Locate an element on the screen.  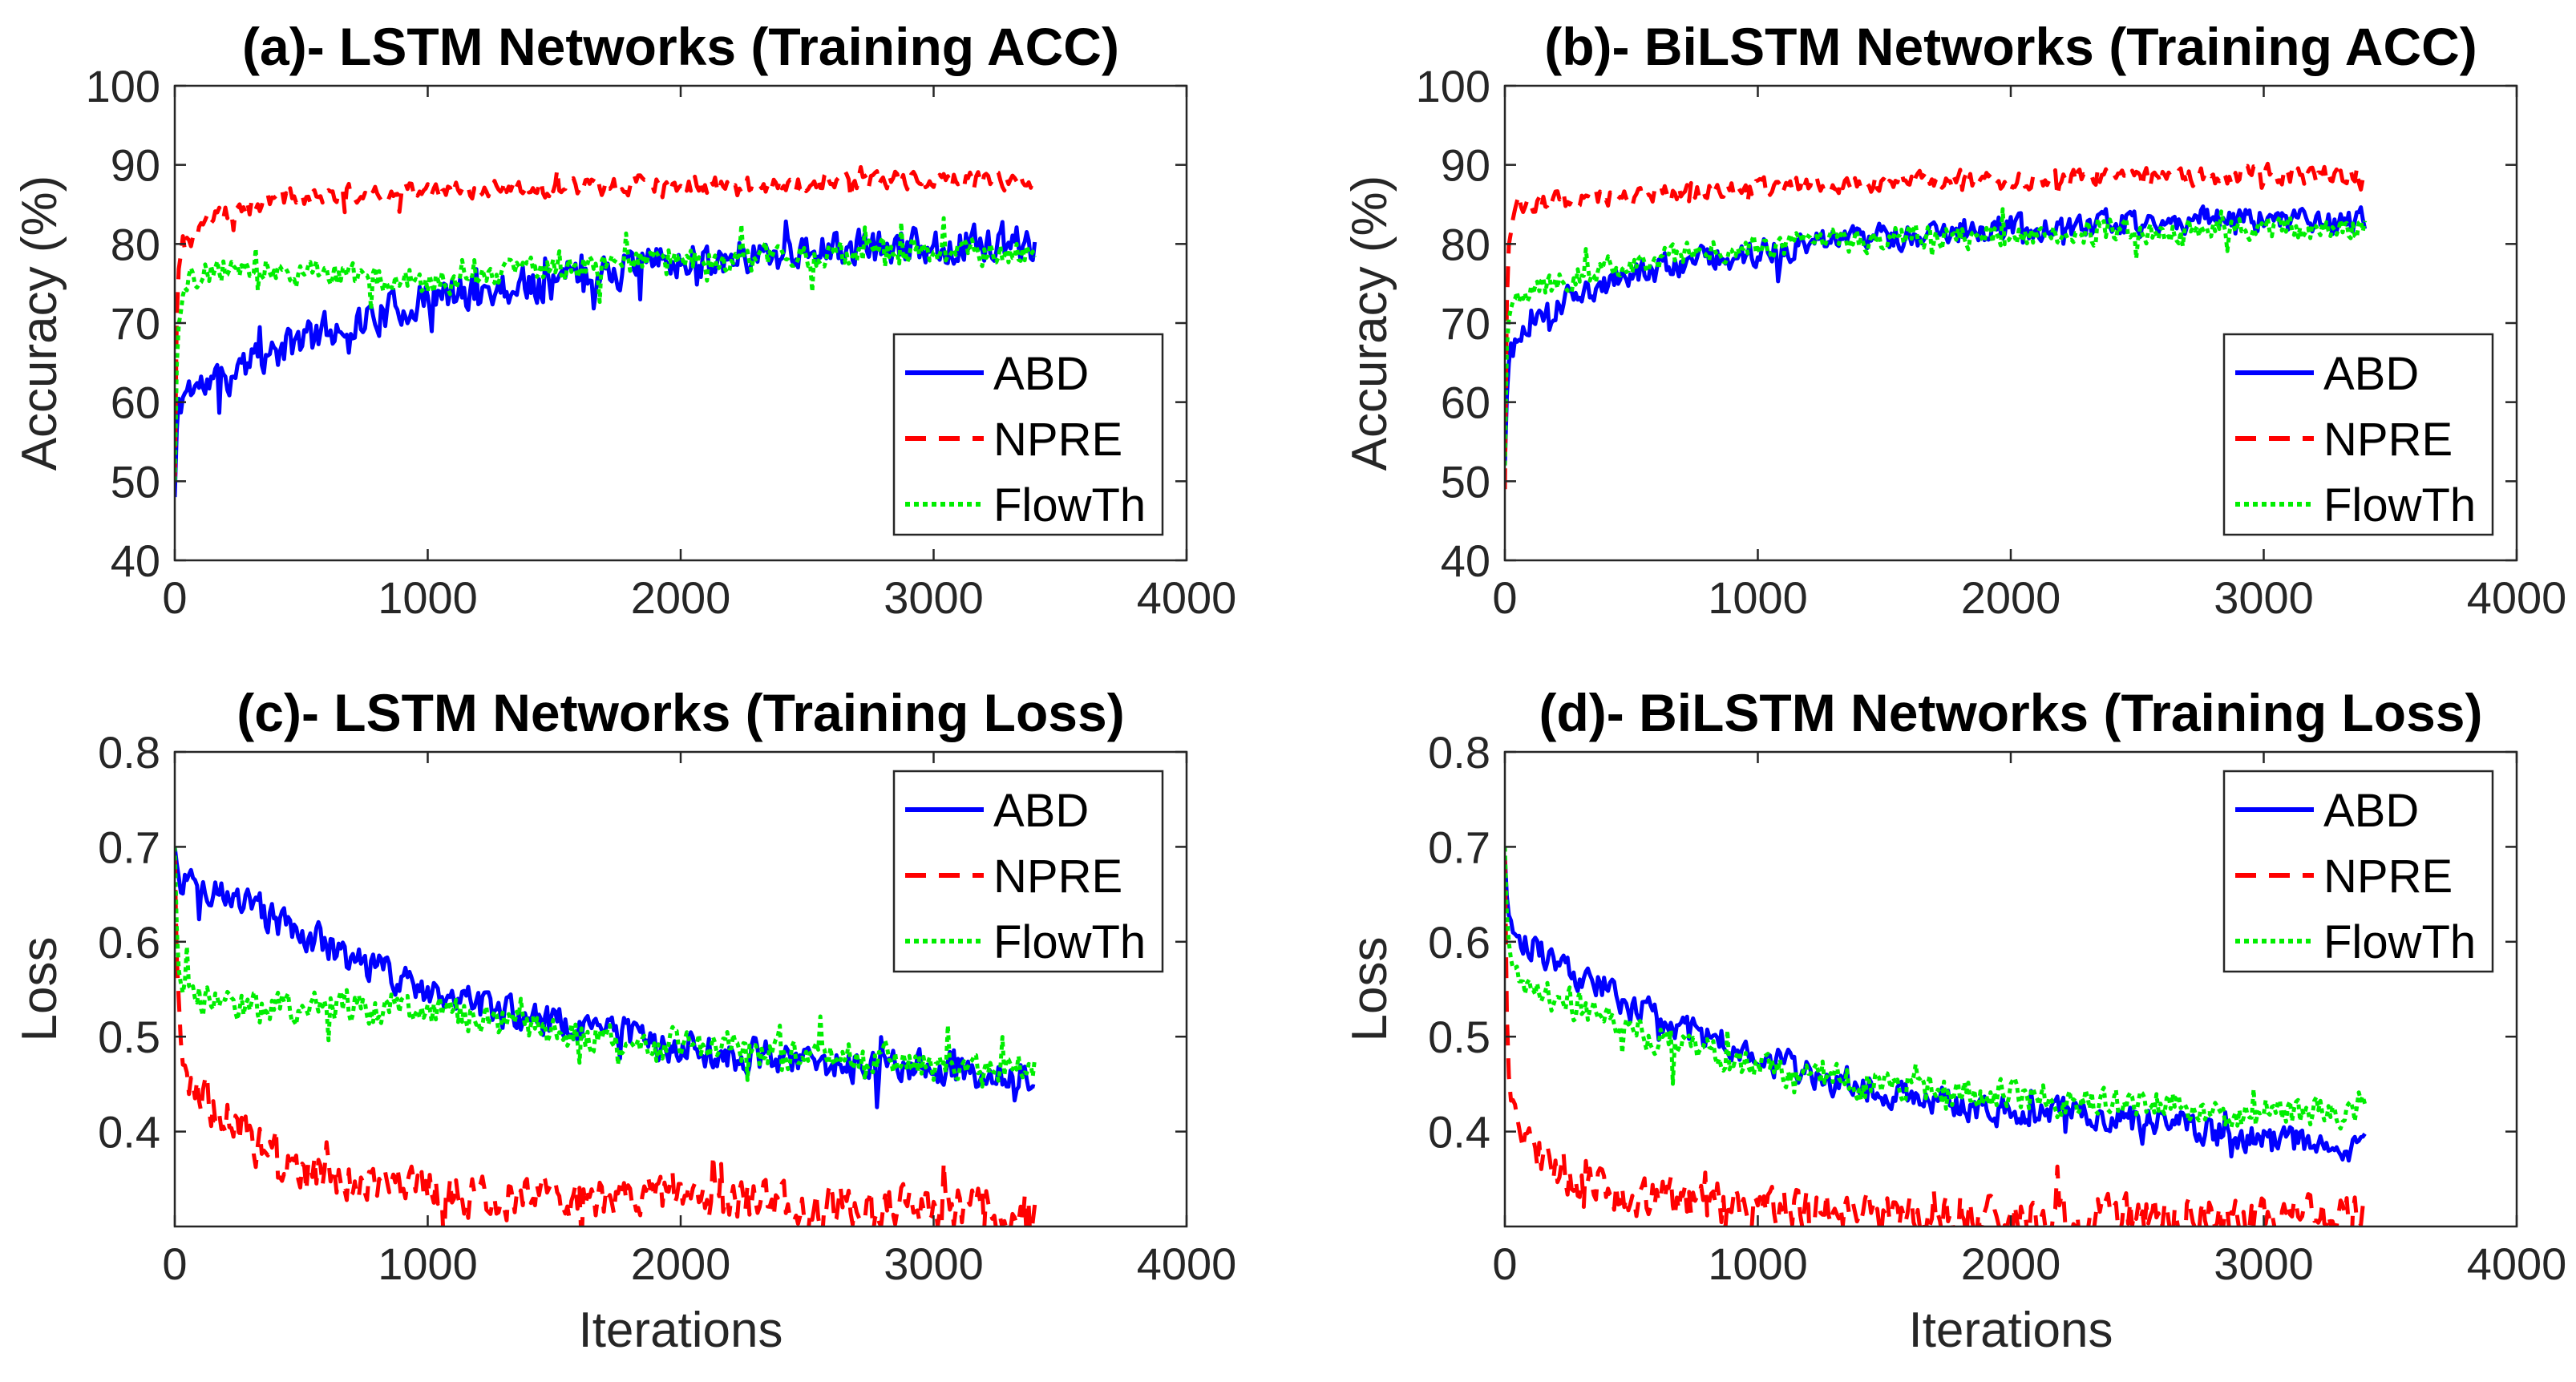
series-line-abd is located at coordinates (606, 358).